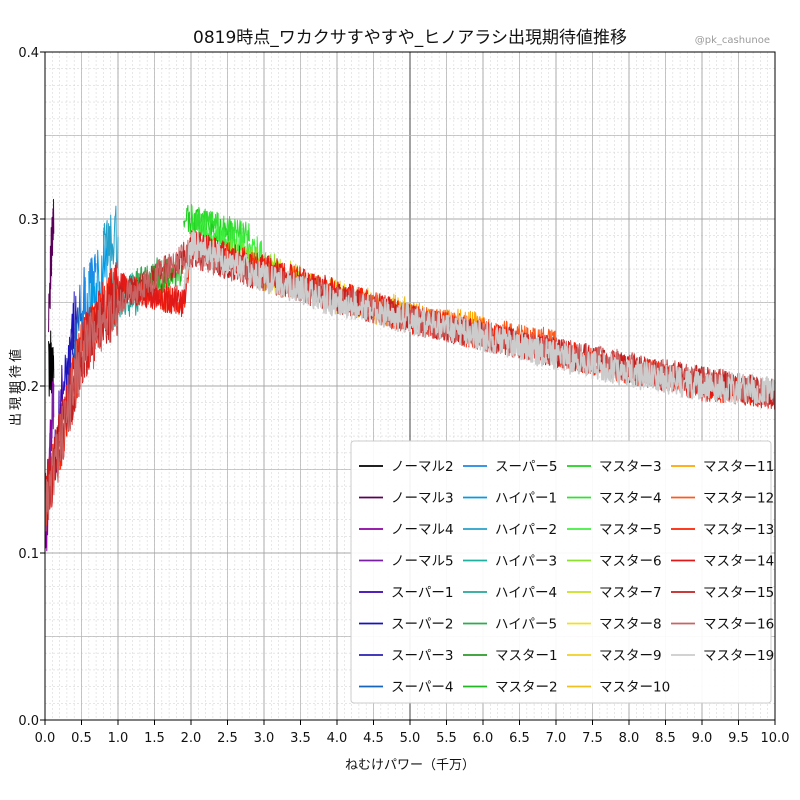 Image resolution: width=800 pixels, height=800 pixels. What do you see at coordinates (738, 530) in the screenshot?
I see `legend-label: マスター13` at bounding box center [738, 530].